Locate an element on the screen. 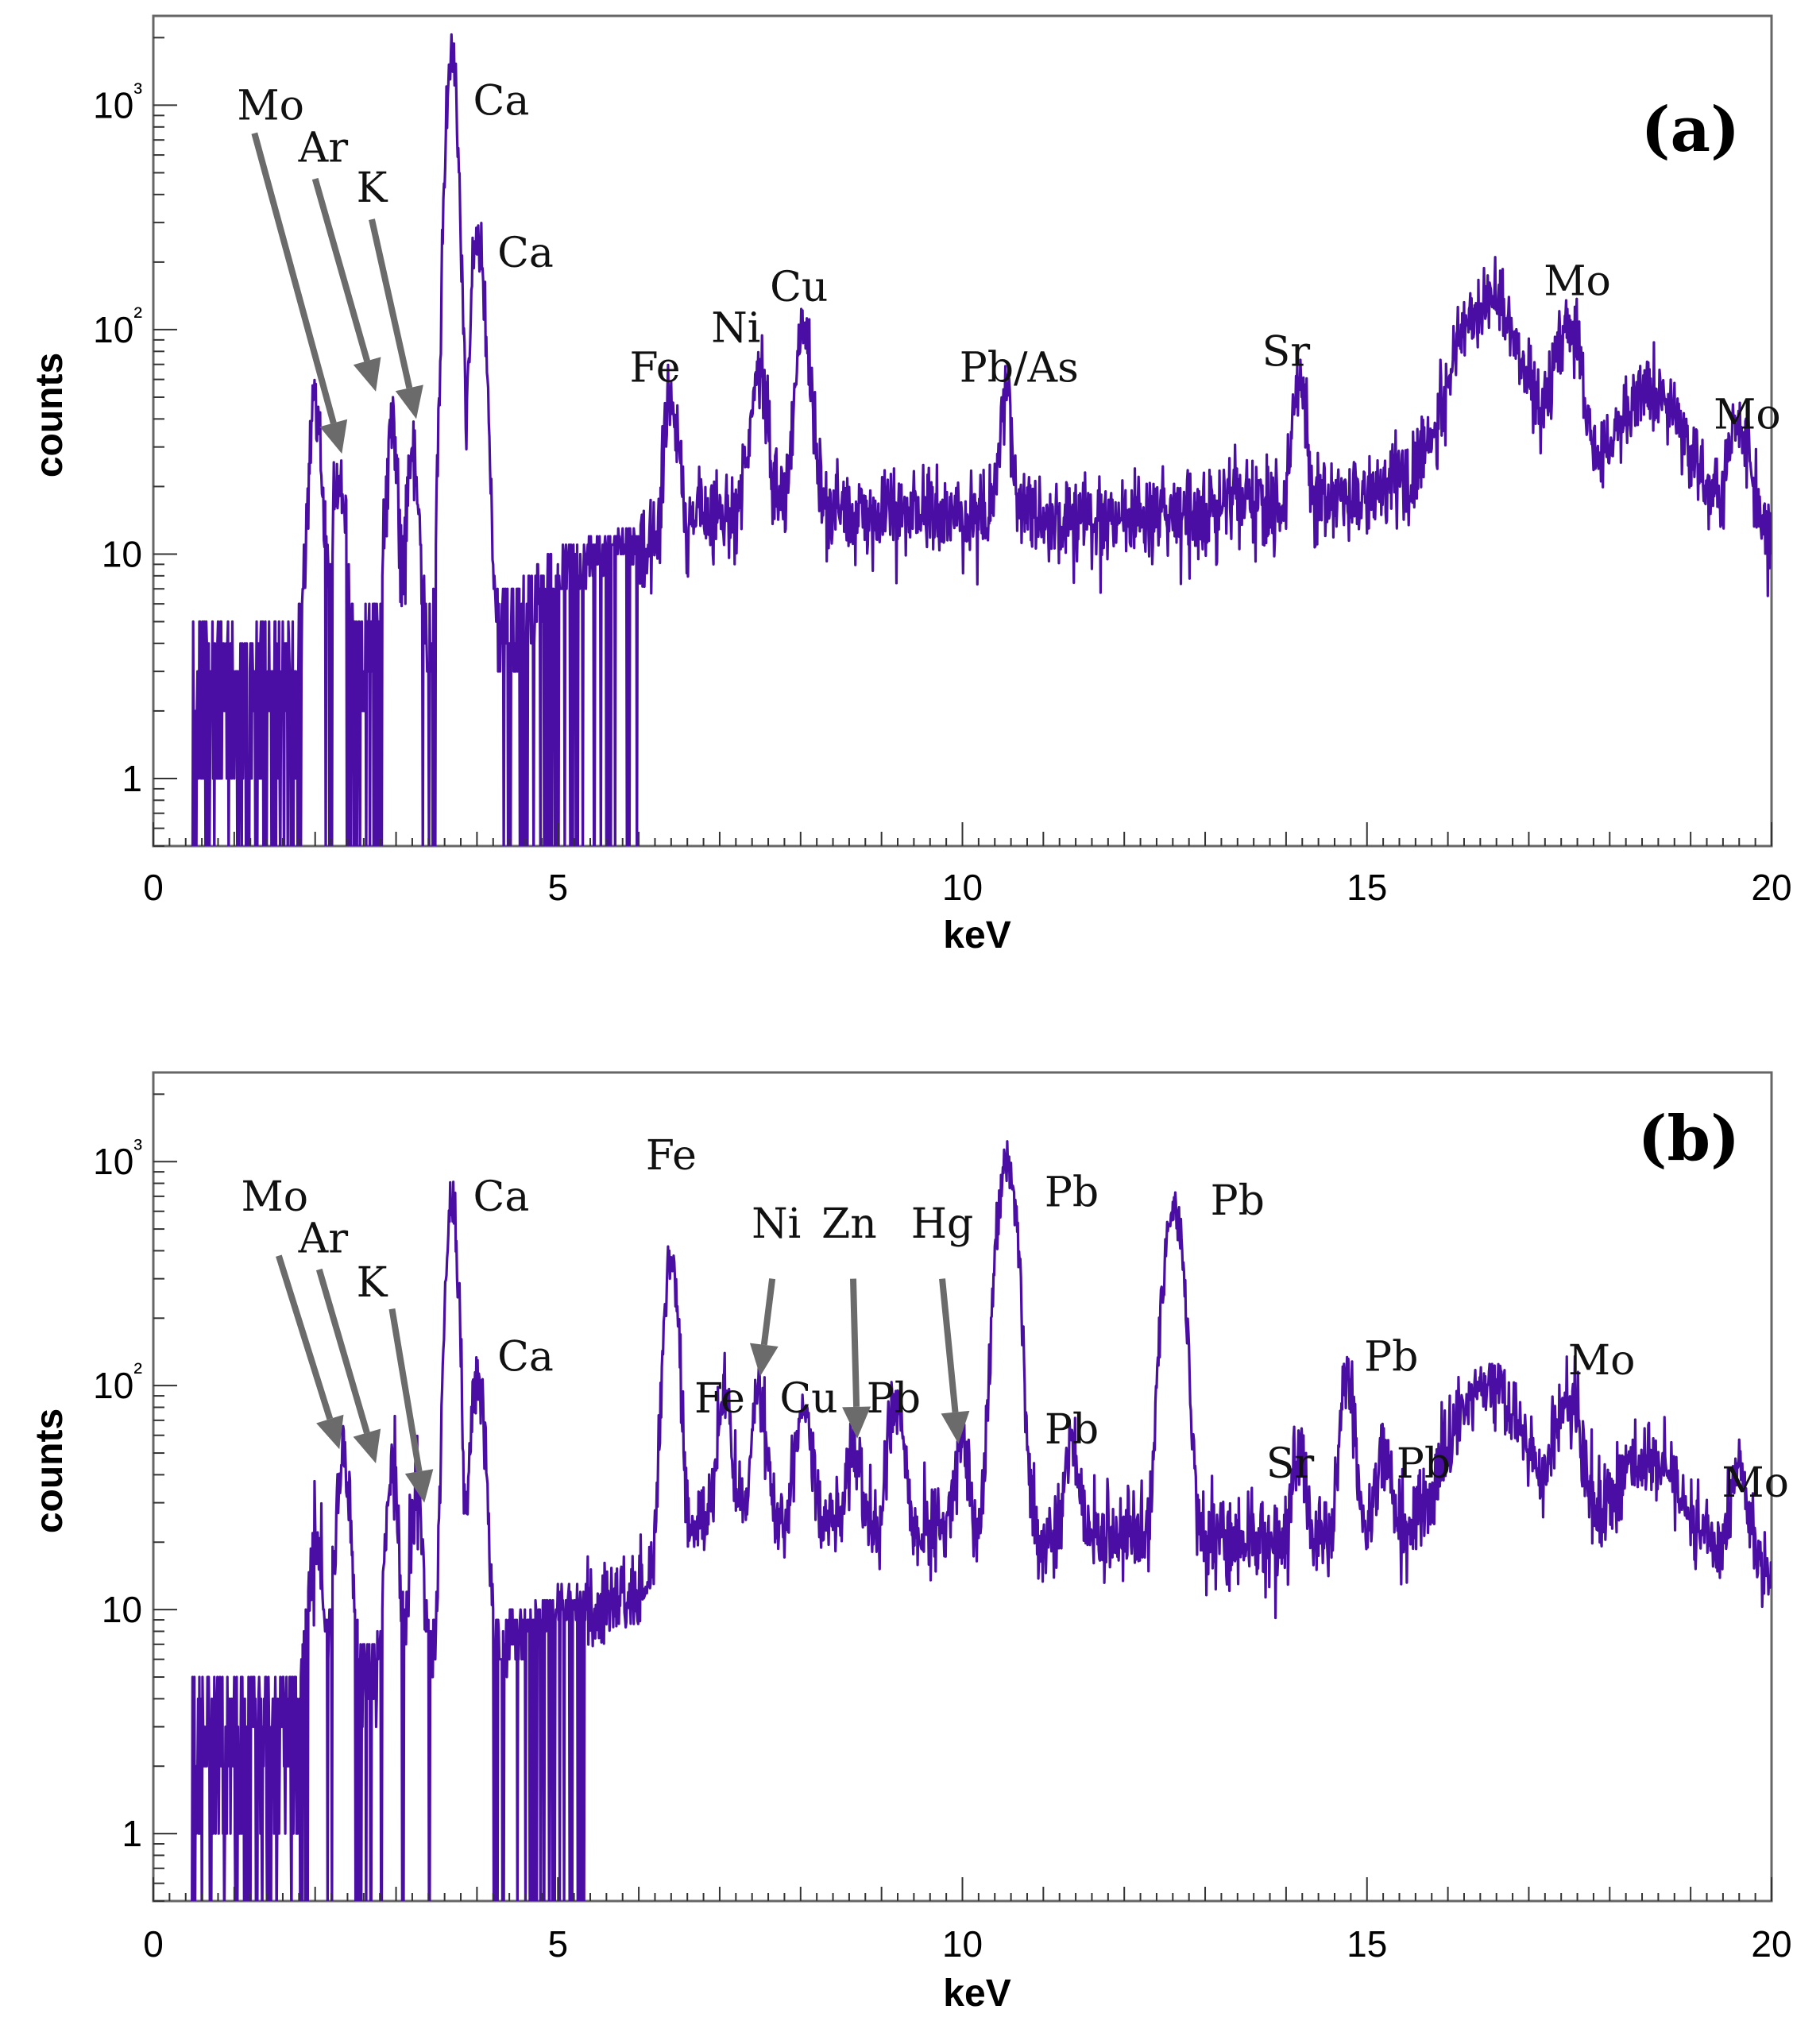  peak-label: Hg is located at coordinates (942, 1224).